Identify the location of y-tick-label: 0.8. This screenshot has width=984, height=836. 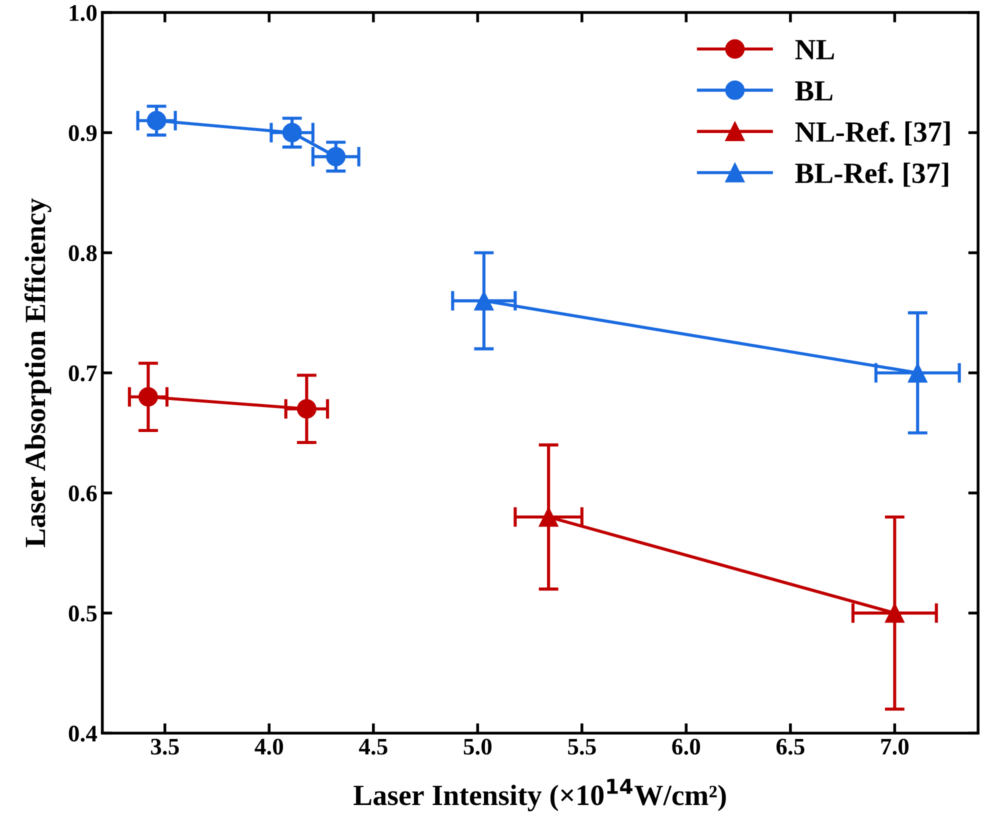
(82, 253).